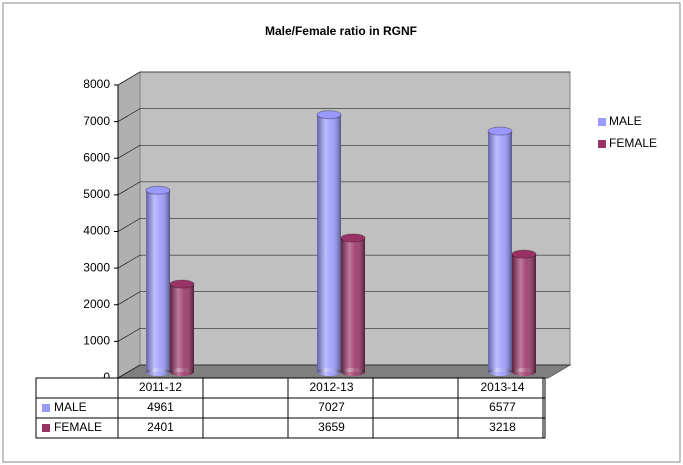 This screenshot has width=683, height=465. What do you see at coordinates (160, 387) in the screenshot?
I see `x-tick-label: 2011-12` at bounding box center [160, 387].